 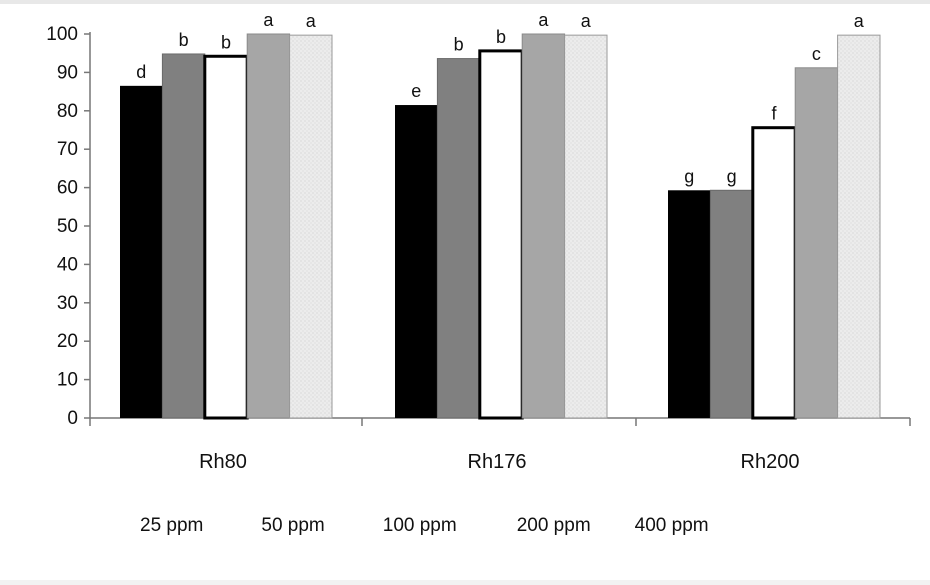 I want to click on y-tick-label: 80, so click(x=67, y=111).